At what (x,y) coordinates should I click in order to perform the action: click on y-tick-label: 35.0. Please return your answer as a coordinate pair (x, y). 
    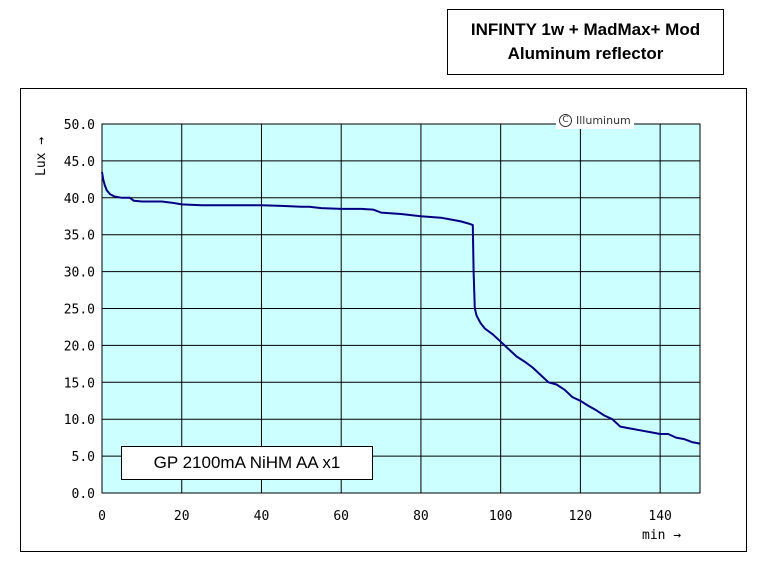
    Looking at the image, I should click on (79, 236).